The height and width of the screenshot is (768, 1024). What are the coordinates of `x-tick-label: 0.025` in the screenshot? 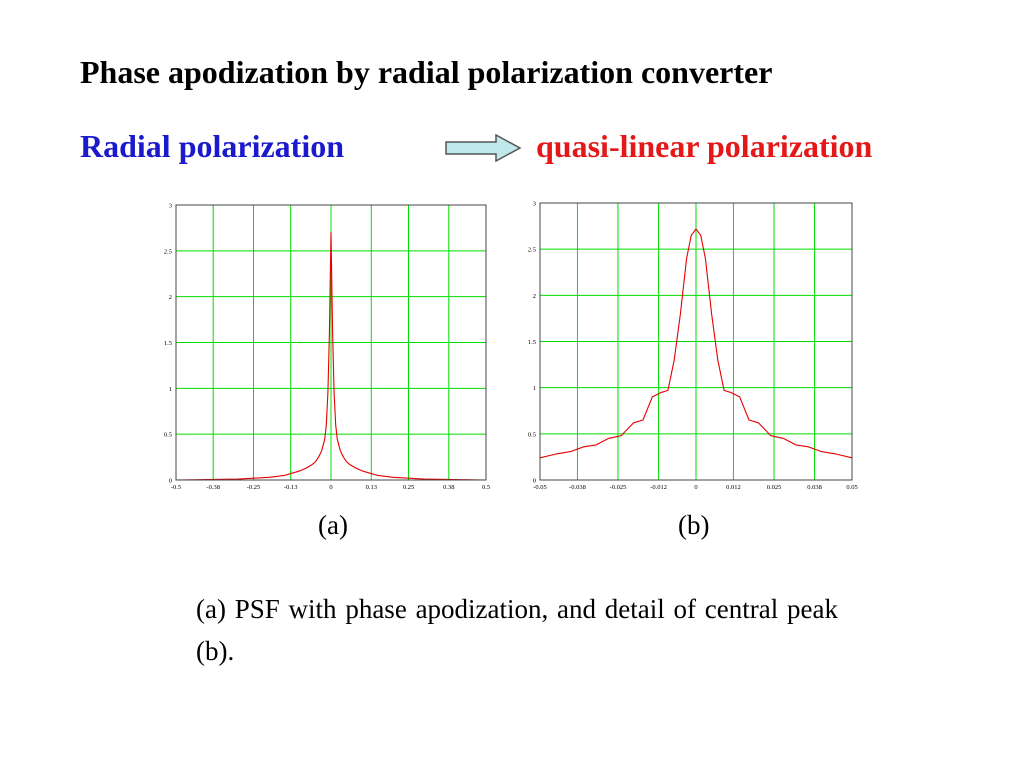 It's located at (774, 487).